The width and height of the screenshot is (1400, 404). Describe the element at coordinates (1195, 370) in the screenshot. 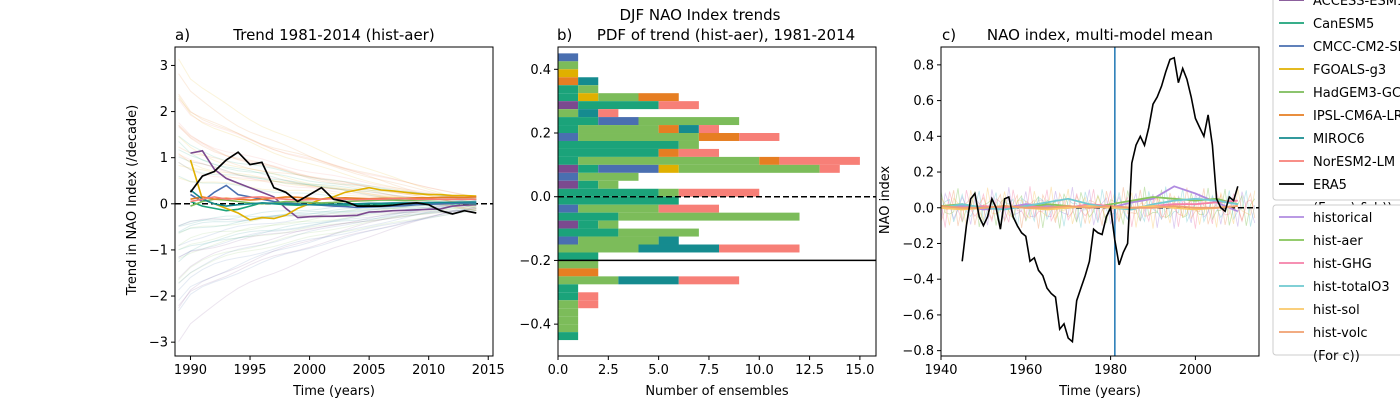

I see `panel-c-xtick-label: 2000` at that location.